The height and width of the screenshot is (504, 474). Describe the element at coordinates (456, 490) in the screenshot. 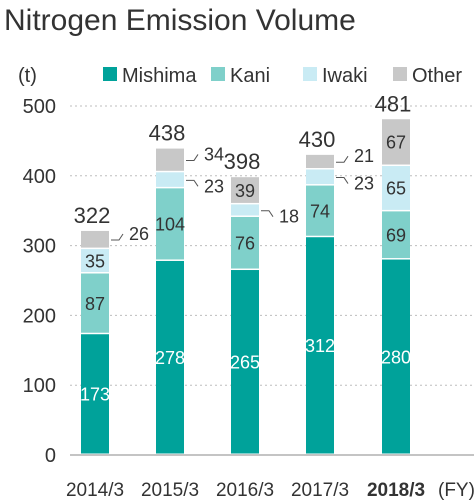

I see `x-axis-unit: (FY)` at that location.